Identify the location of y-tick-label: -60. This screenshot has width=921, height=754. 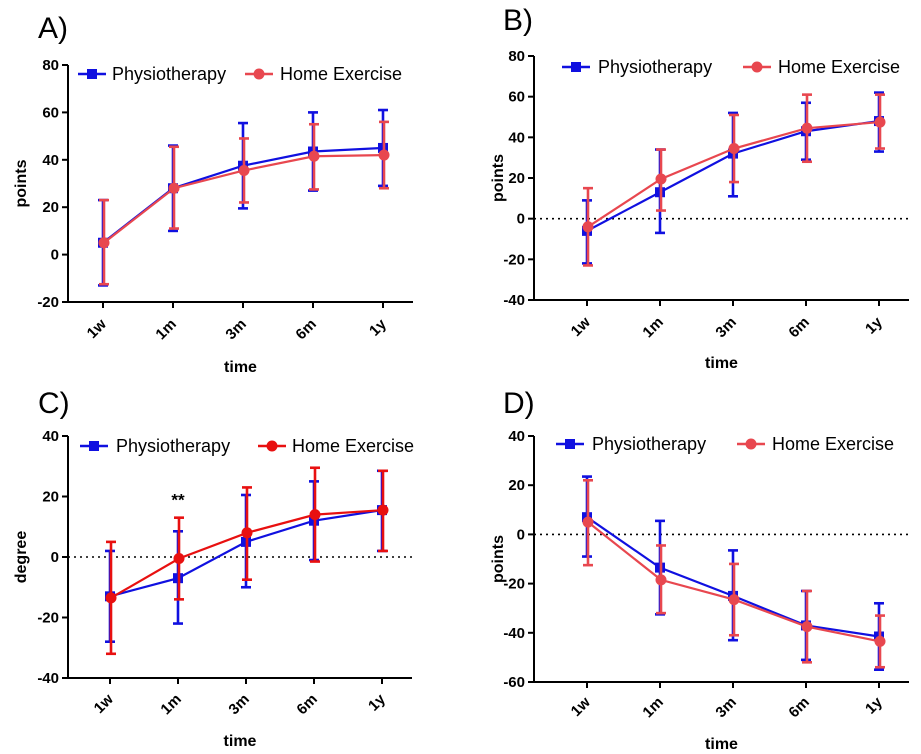
(514, 682).